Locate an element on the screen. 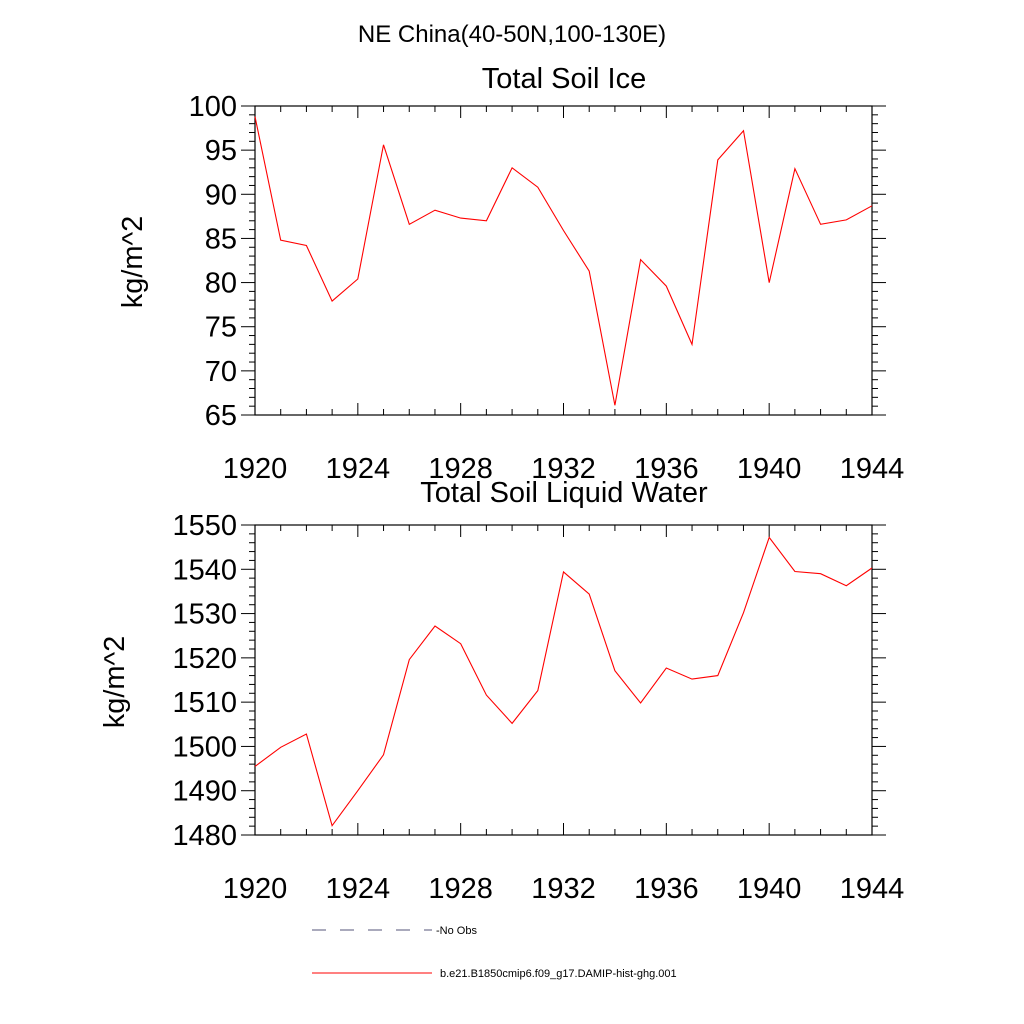  y-tick-label: 1510 is located at coordinates (204, 703).